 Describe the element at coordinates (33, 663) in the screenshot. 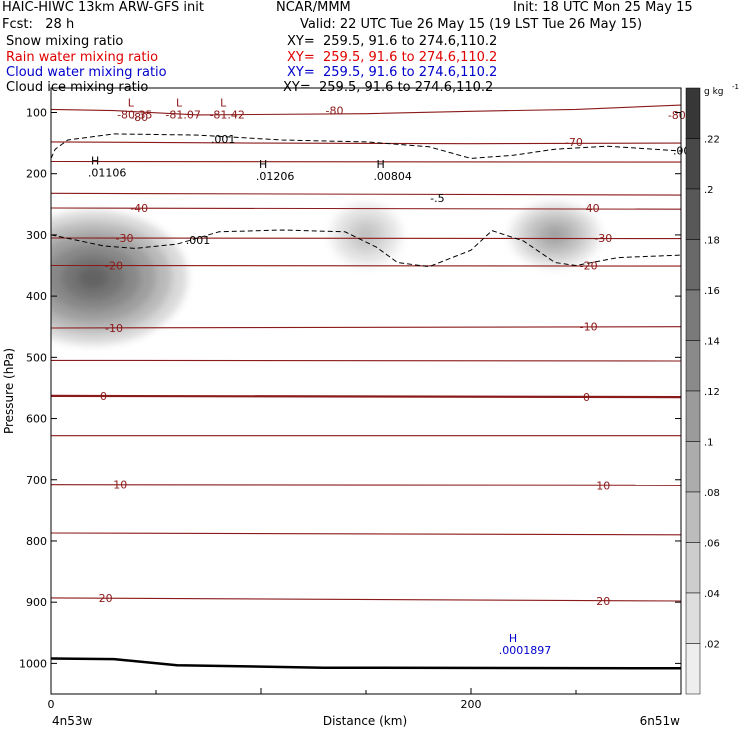

I see `y-tick-label-1000: 1000` at that location.